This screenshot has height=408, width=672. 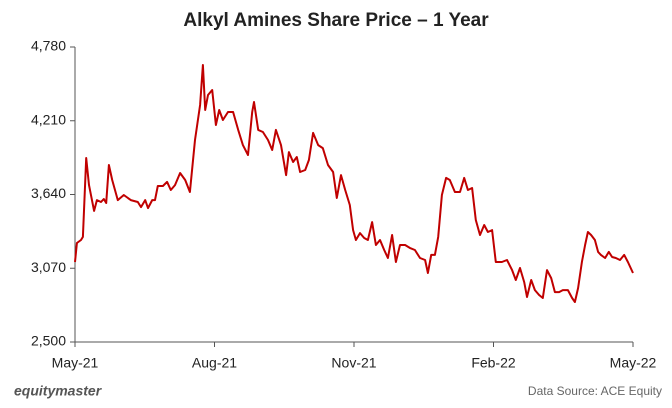 I want to click on x-tick-label: Nov-21, so click(x=353, y=363).